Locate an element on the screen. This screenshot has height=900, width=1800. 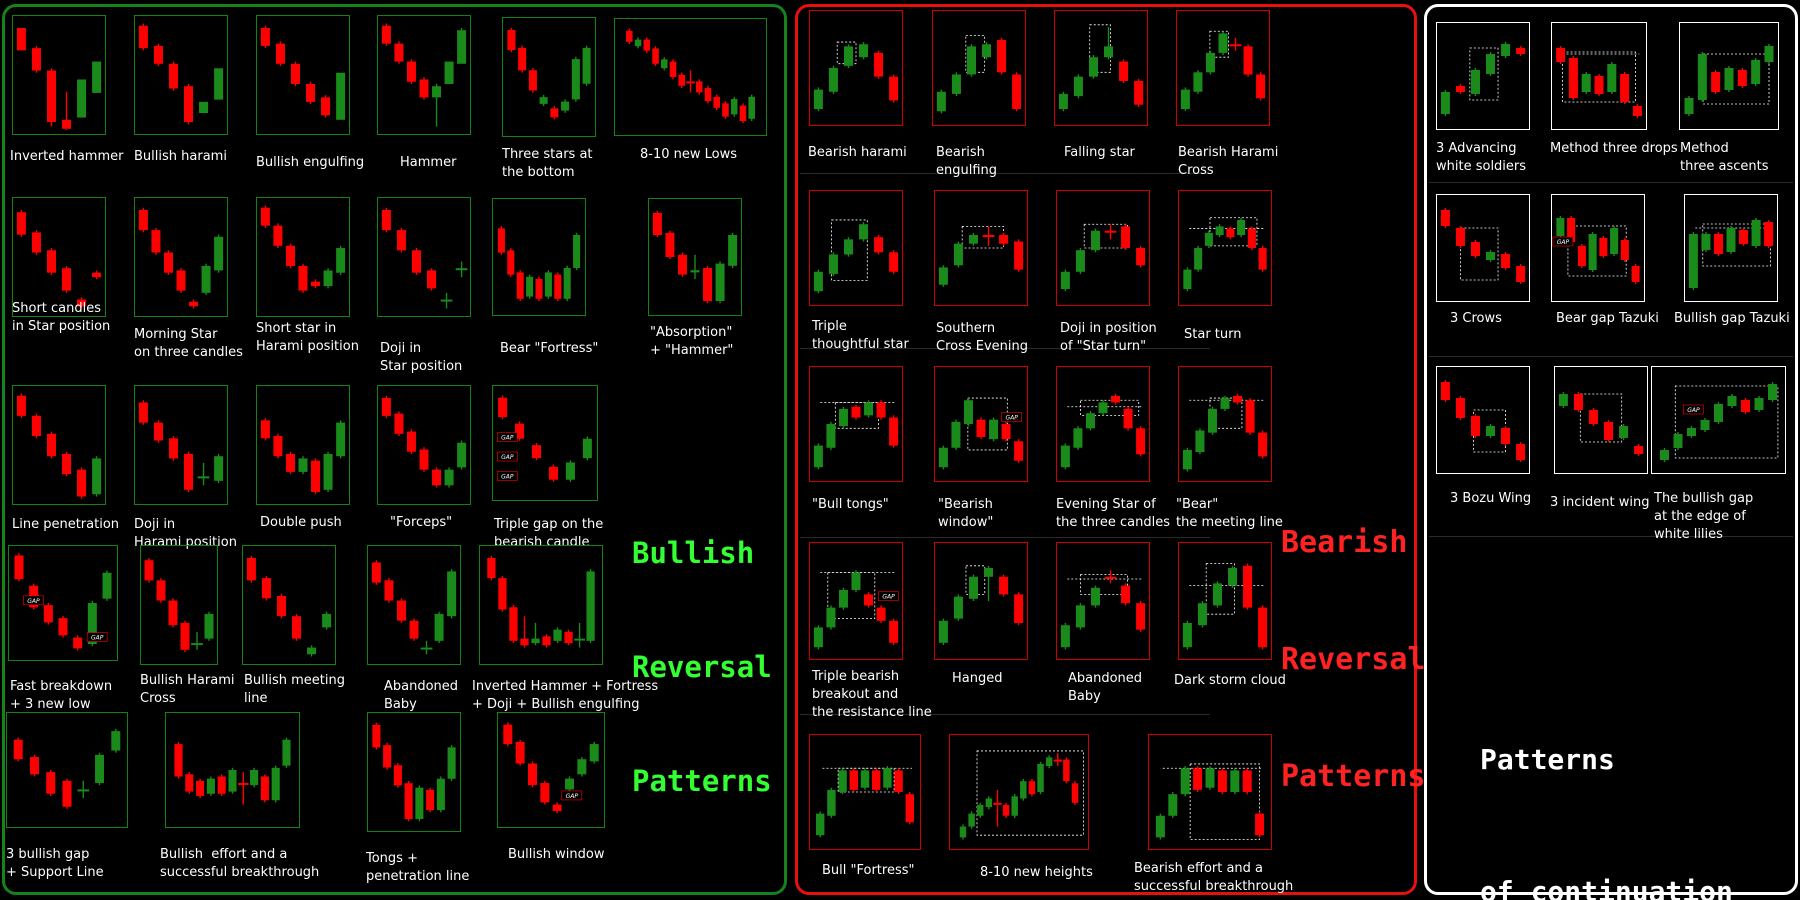
gap-label: GAP is located at coordinates (888, 597).